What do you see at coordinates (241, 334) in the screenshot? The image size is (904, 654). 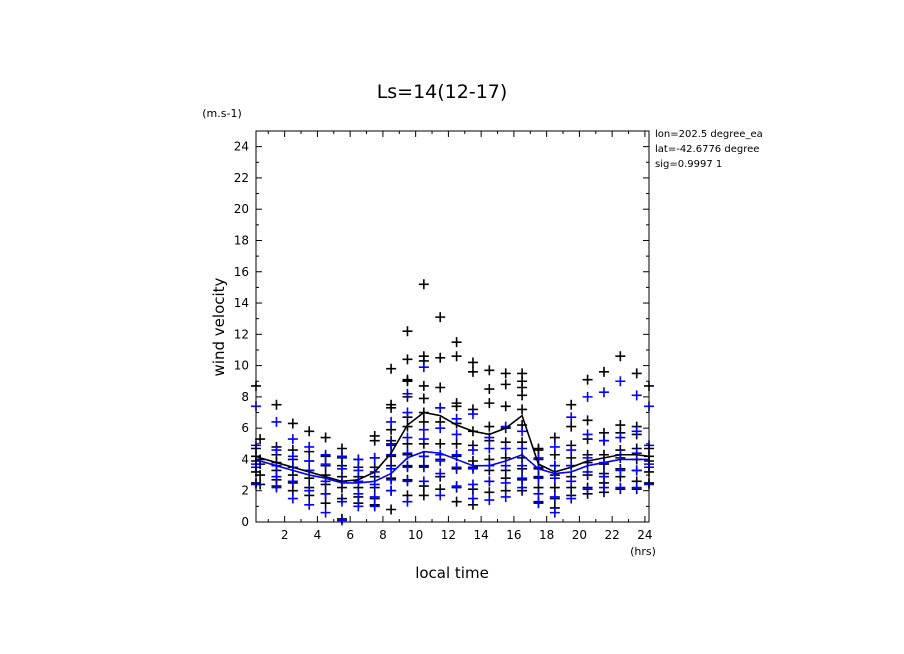 I see `y-tick-label: 12` at bounding box center [241, 334].